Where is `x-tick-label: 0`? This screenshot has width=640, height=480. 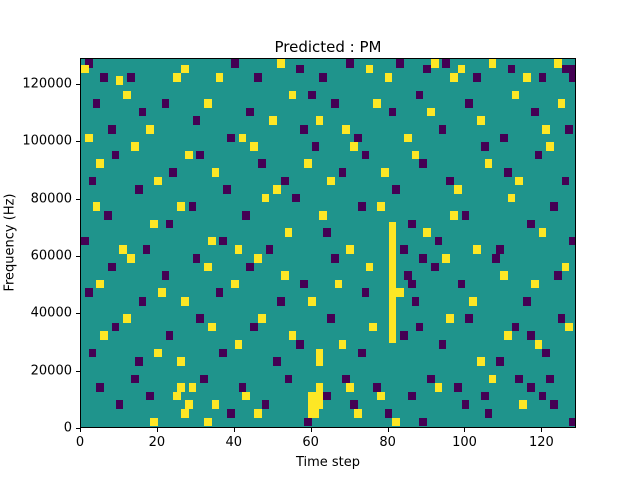
x-tick-label: 0 is located at coordinates (80, 442).